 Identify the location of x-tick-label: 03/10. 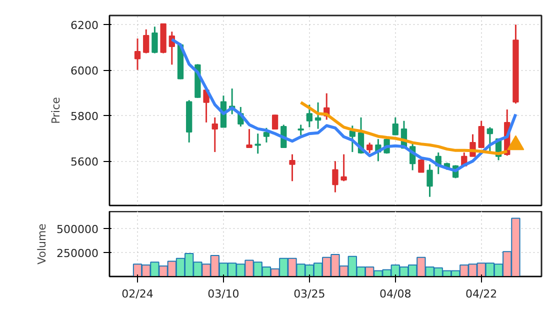
(224, 294).